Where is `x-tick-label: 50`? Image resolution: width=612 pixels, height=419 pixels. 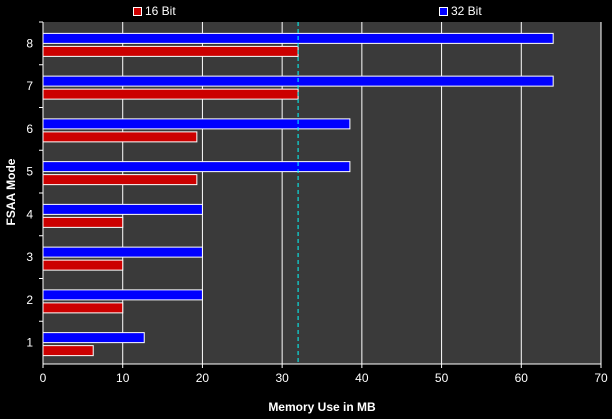 x-tick-label: 50 is located at coordinates (442, 378).